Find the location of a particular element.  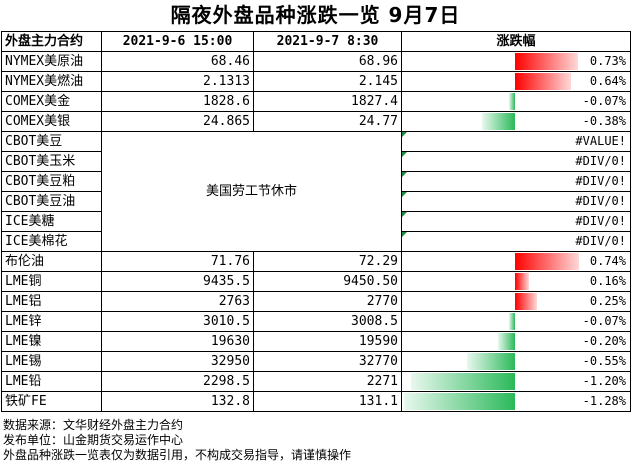

header-name: 外盘主力合约 is located at coordinates (51, 41).